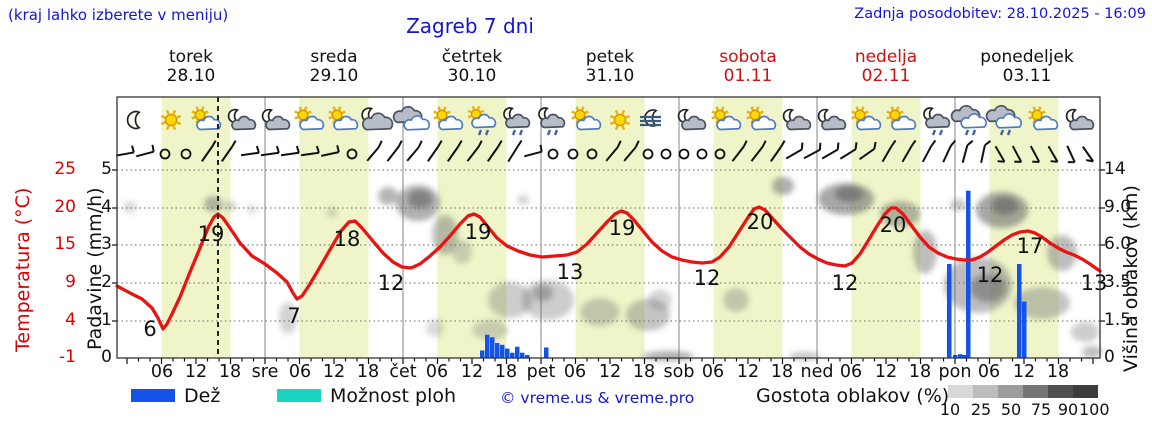  What do you see at coordinates (886, 76) in the screenshot?
I see `day-date: 02.11` at bounding box center [886, 76].